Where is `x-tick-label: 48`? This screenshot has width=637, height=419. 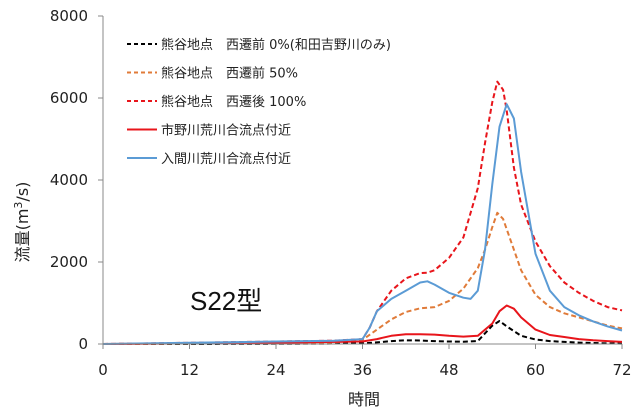 x-tick-label: 48 is located at coordinates (448, 370).